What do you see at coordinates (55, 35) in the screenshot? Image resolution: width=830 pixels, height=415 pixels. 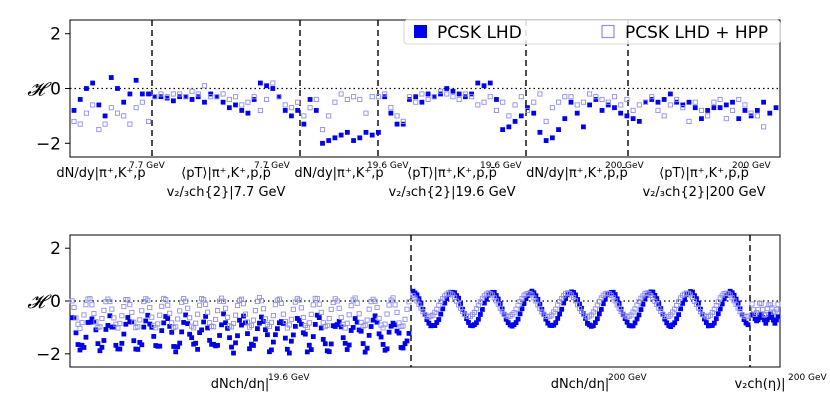 I see `top-ytick-label: 2` at bounding box center [55, 35].